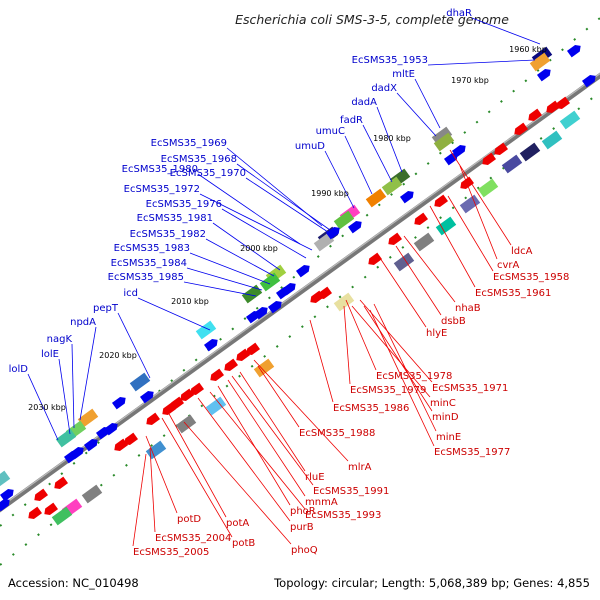 Image resolution: width=600 pixels, height=600 pixels. Describe the element at coordinates (445, 417) in the screenshot. I see `inner-gene-label: minD` at that location.